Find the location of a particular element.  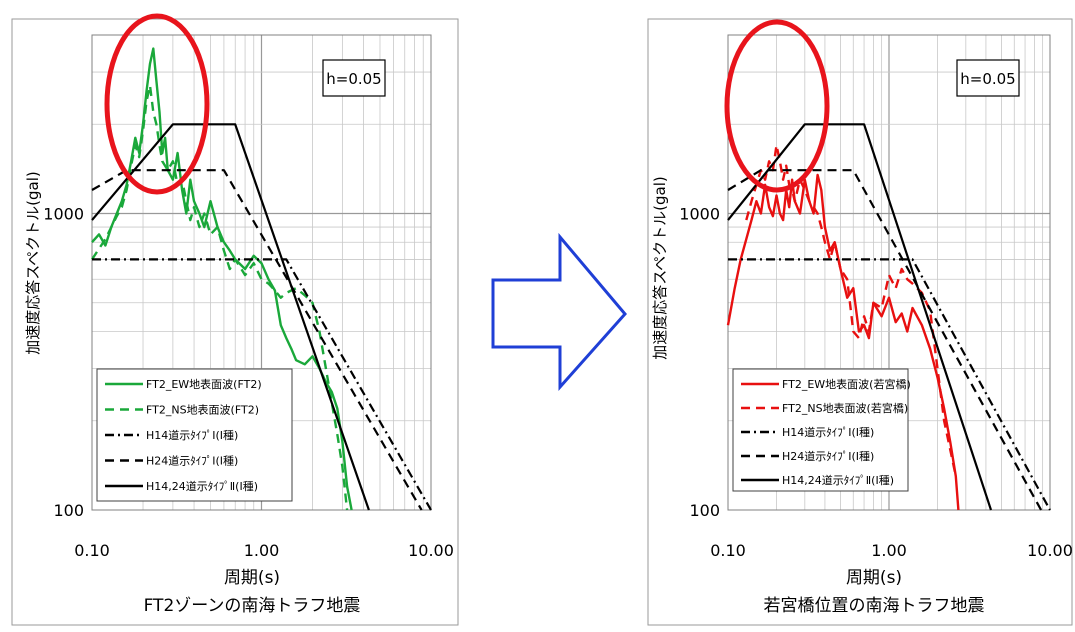

legend-label: FT2_NS地表面波(若宮橋) is located at coordinates (845, 408).